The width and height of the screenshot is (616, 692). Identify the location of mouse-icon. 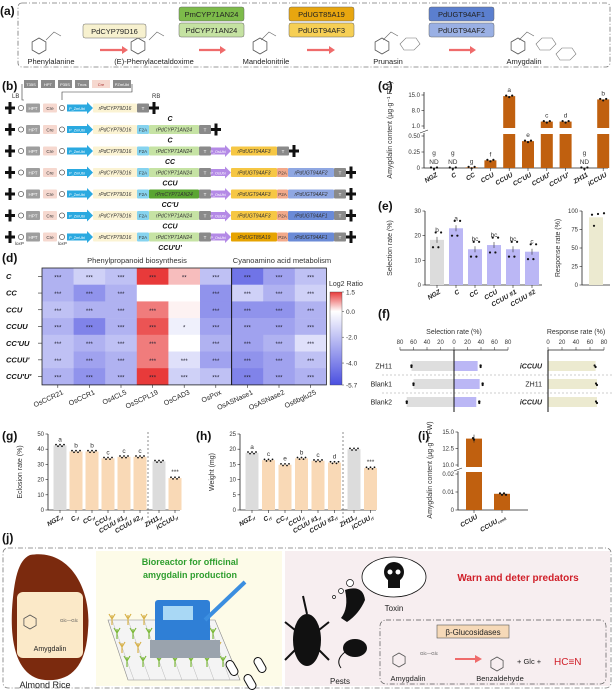
(355, 648).